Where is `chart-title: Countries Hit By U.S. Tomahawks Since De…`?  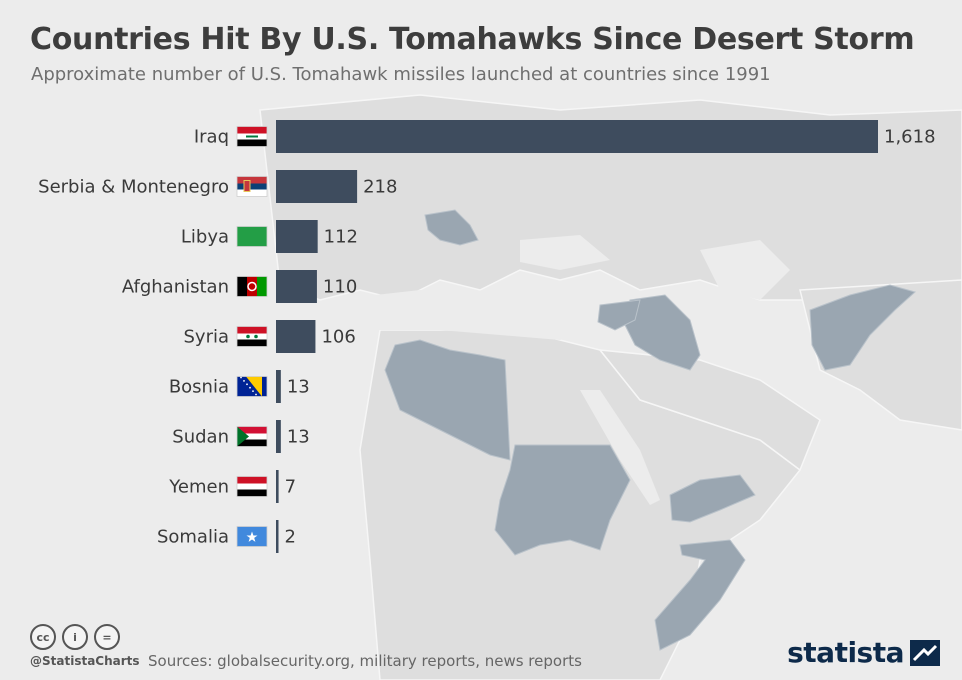 chart-title: Countries Hit By U.S. Tomahawks Since De… is located at coordinates (472, 39).